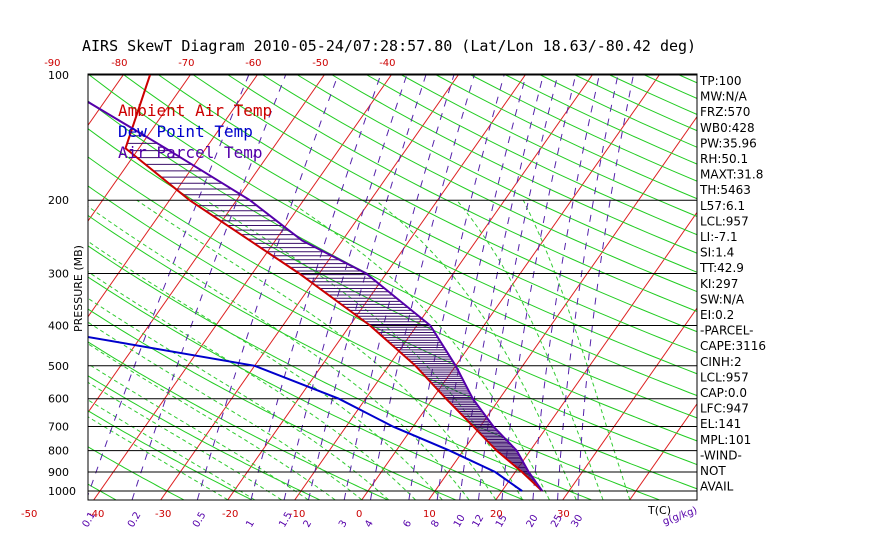 The height and width of the screenshot is (560, 870). I want to click on top-temp-tick-label: -90, so click(52, 63).